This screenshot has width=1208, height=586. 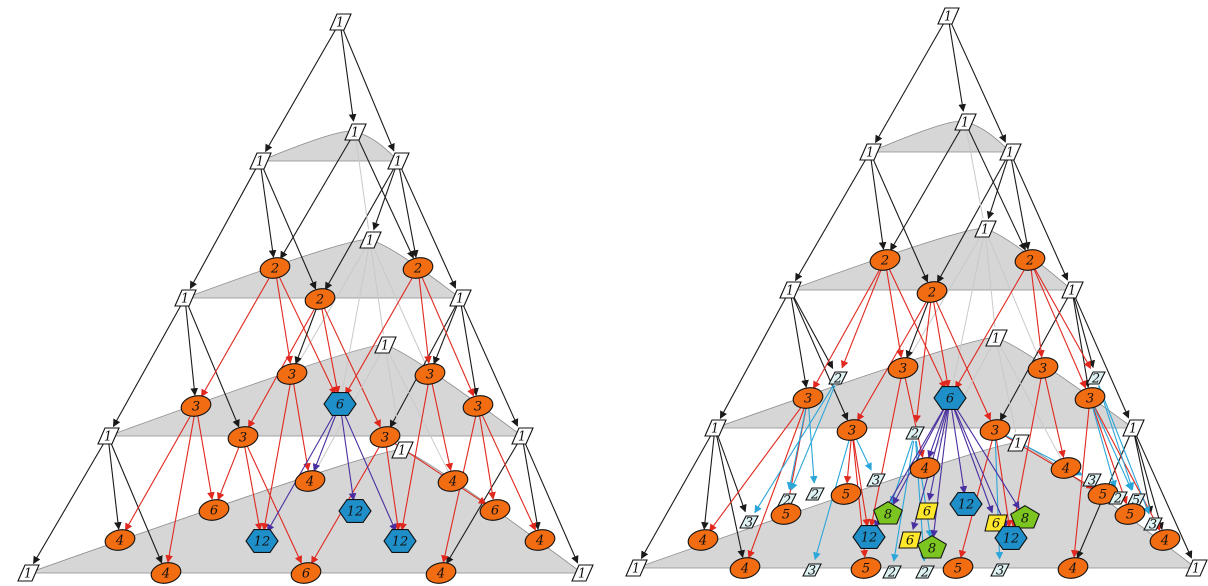 What do you see at coordinates (927, 511) in the screenshot?
I see `node-square: 6` at bounding box center [927, 511].